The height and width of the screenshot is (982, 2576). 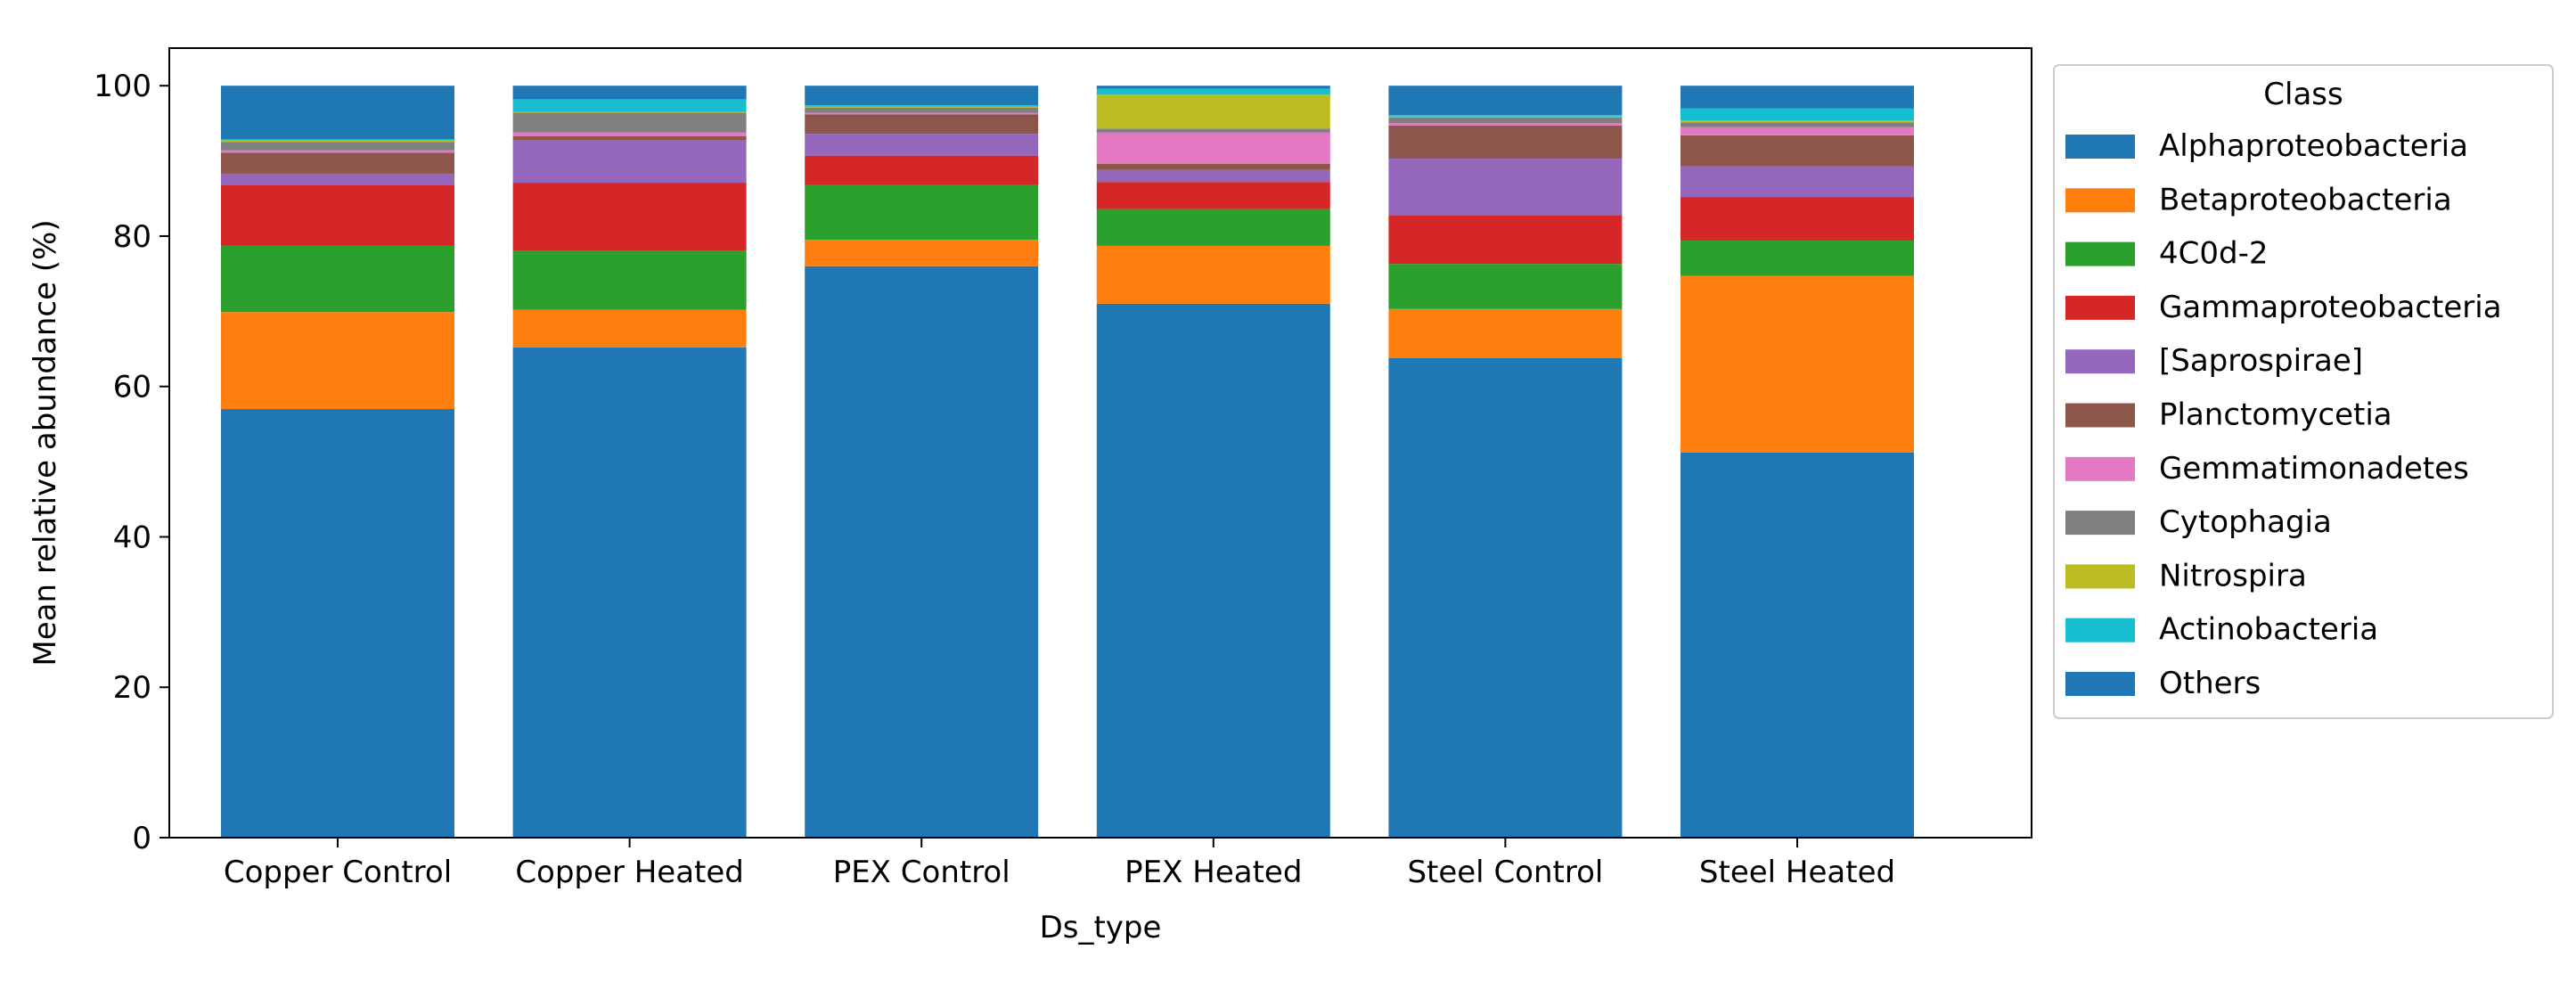 What do you see at coordinates (338, 872) in the screenshot?
I see `x-tick-label: Copper Control` at bounding box center [338, 872].